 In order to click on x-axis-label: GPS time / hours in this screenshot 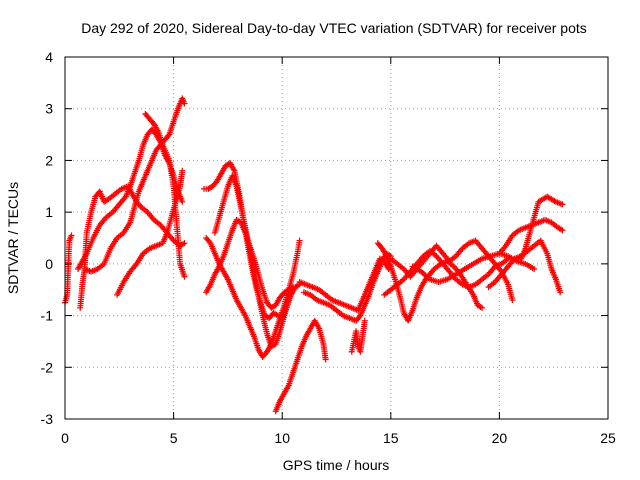, I will do `click(336, 465)`.